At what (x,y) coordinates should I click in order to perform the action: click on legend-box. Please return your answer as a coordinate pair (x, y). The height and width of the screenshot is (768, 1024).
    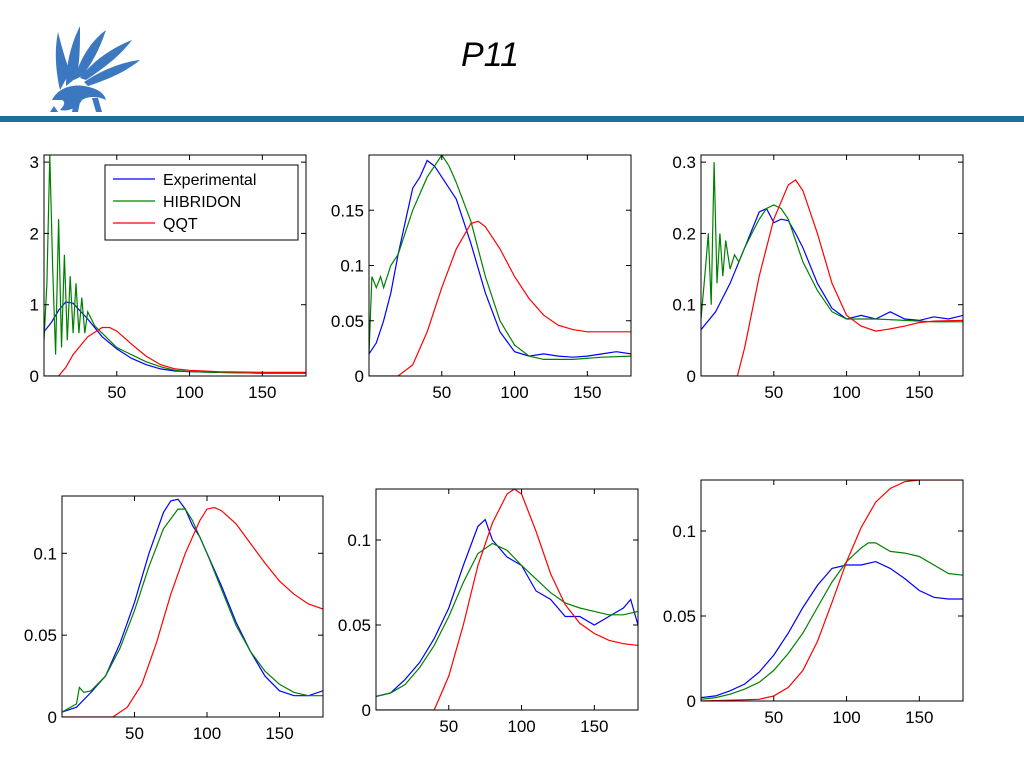
    Looking at the image, I should click on (201, 202).